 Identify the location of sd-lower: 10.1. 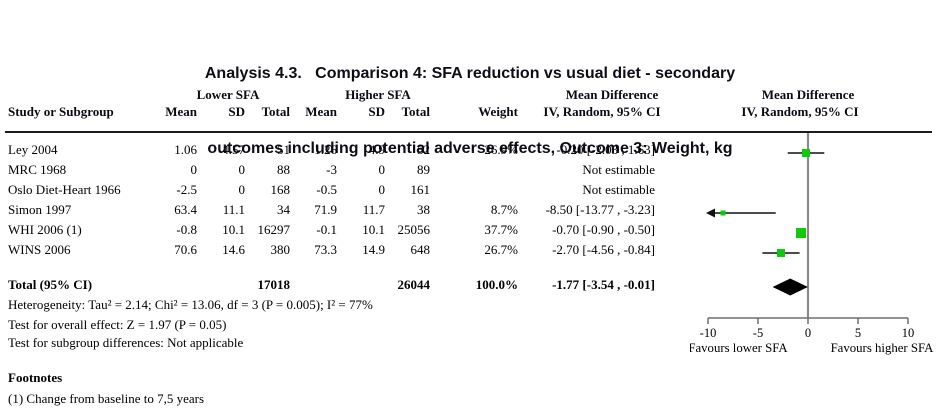
(233, 229).